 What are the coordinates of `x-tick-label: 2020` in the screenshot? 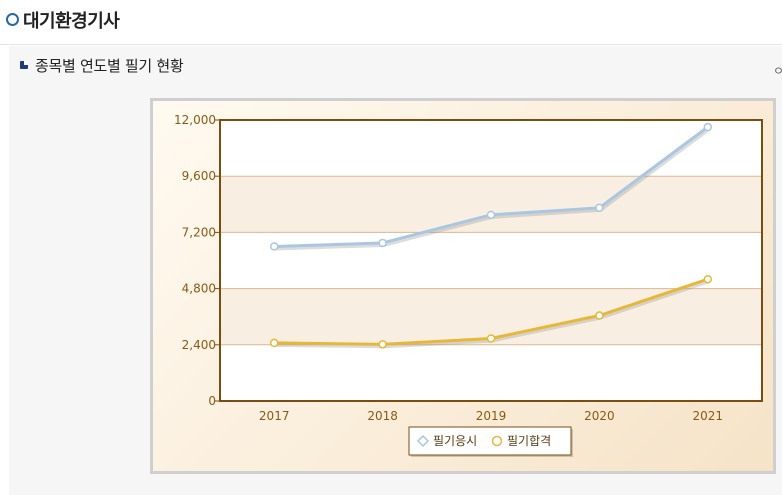 It's located at (599, 416).